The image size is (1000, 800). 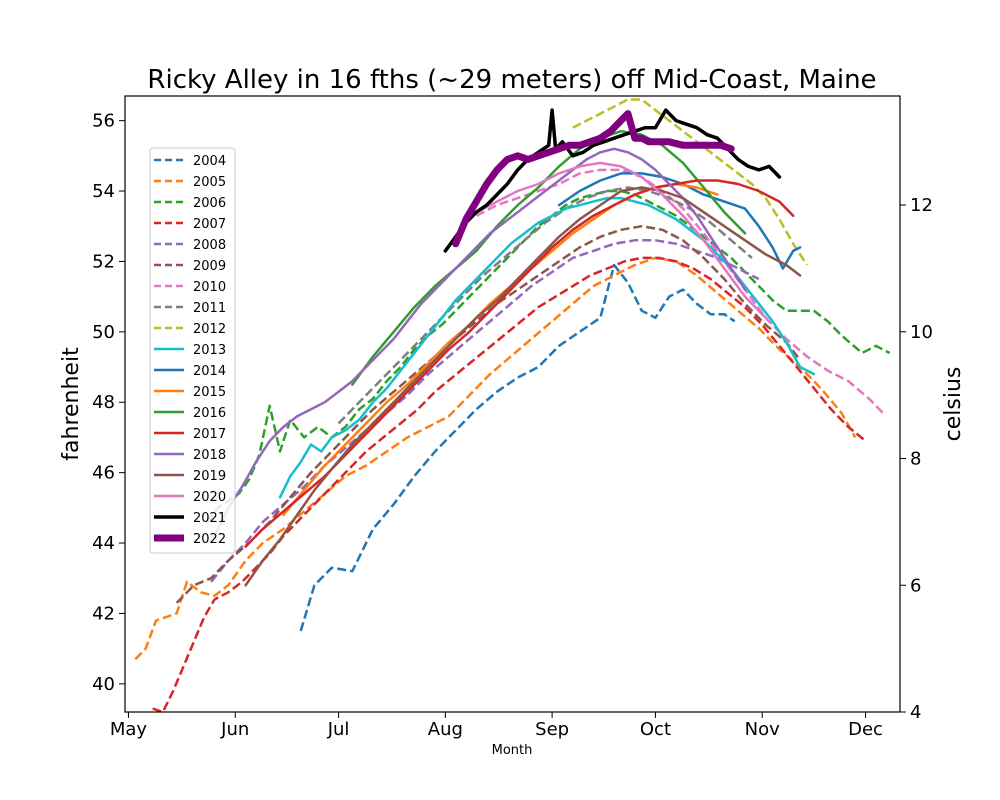 I want to click on x-axis-label: Month, so click(x=512, y=750).